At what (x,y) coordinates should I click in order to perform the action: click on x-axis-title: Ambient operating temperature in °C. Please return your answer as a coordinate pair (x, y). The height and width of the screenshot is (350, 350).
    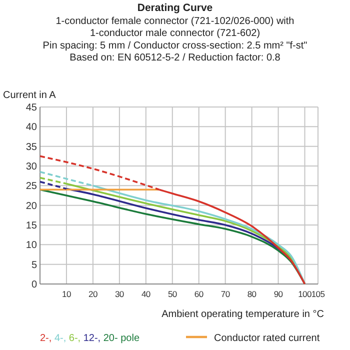
    Looking at the image, I should click on (243, 314).